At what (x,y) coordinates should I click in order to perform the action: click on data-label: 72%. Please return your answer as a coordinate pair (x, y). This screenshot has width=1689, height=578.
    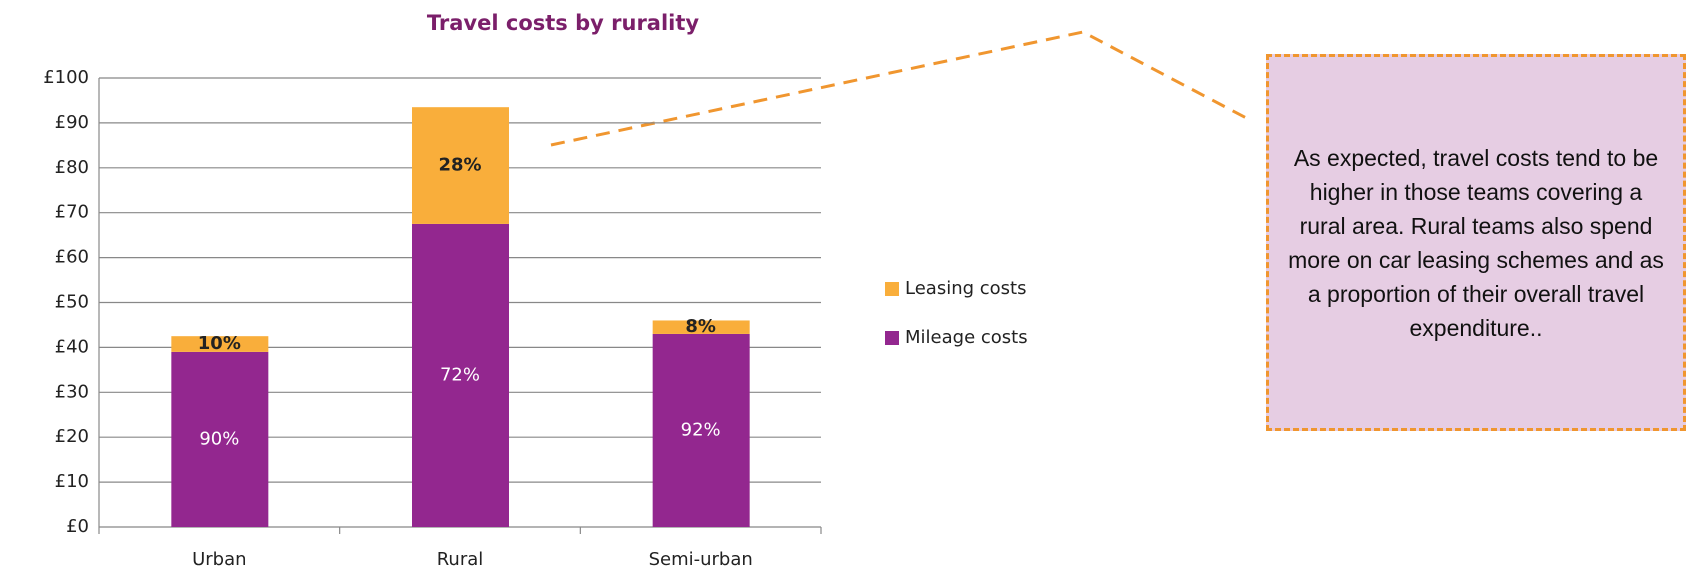
    Looking at the image, I should click on (460, 374).